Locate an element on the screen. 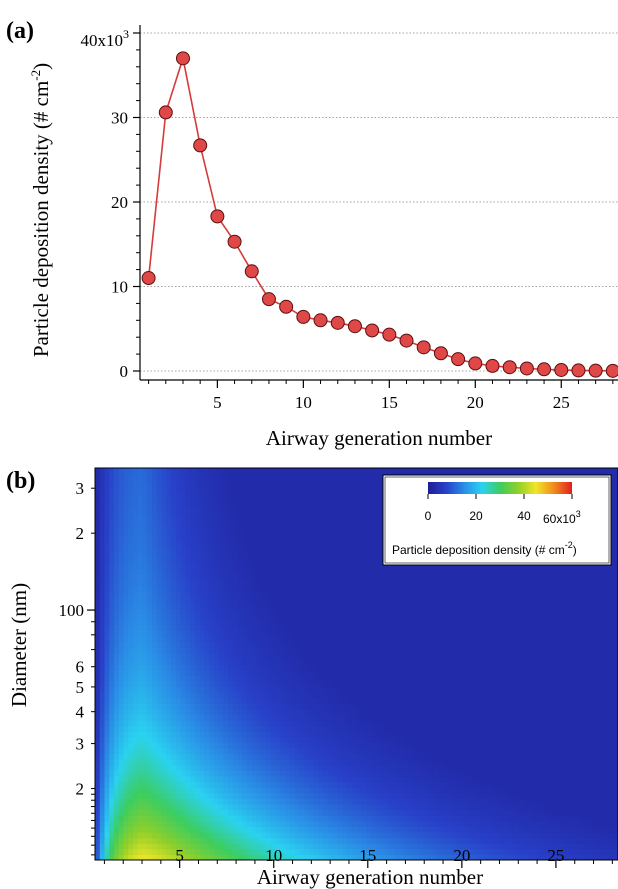 The width and height of the screenshot is (618, 889). panel-a-data-point is located at coordinates (268, 299).